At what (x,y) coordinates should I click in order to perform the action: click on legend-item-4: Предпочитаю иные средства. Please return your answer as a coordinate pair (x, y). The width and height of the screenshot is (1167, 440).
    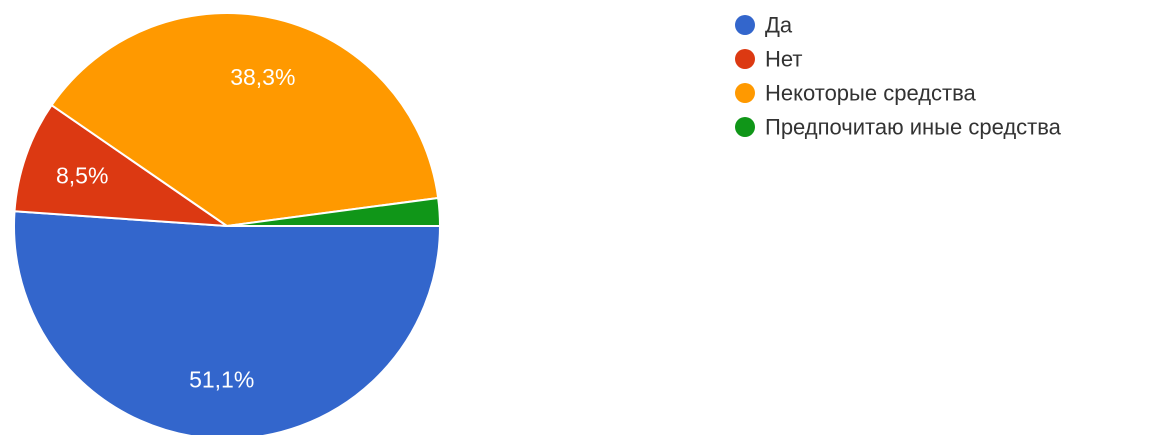
    Looking at the image, I should click on (898, 127).